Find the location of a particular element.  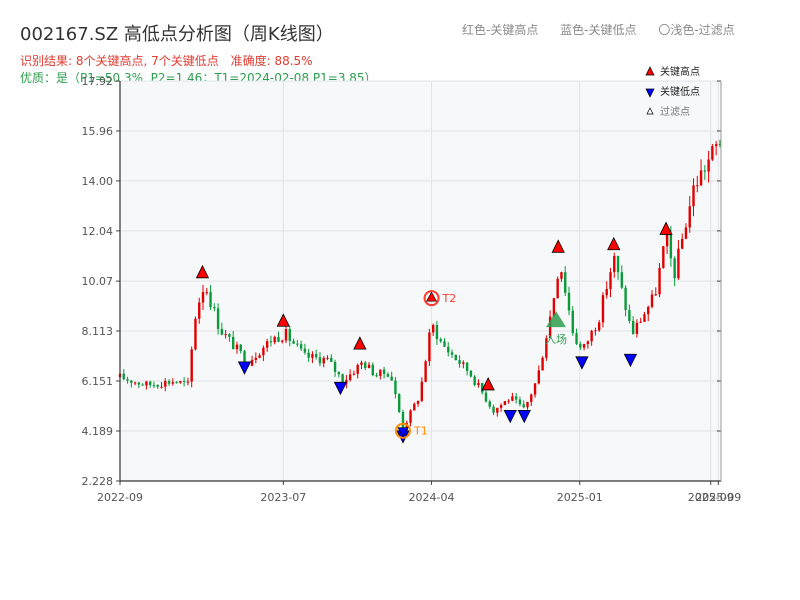

x-tick-label: 2025-01 is located at coordinates (580, 497).